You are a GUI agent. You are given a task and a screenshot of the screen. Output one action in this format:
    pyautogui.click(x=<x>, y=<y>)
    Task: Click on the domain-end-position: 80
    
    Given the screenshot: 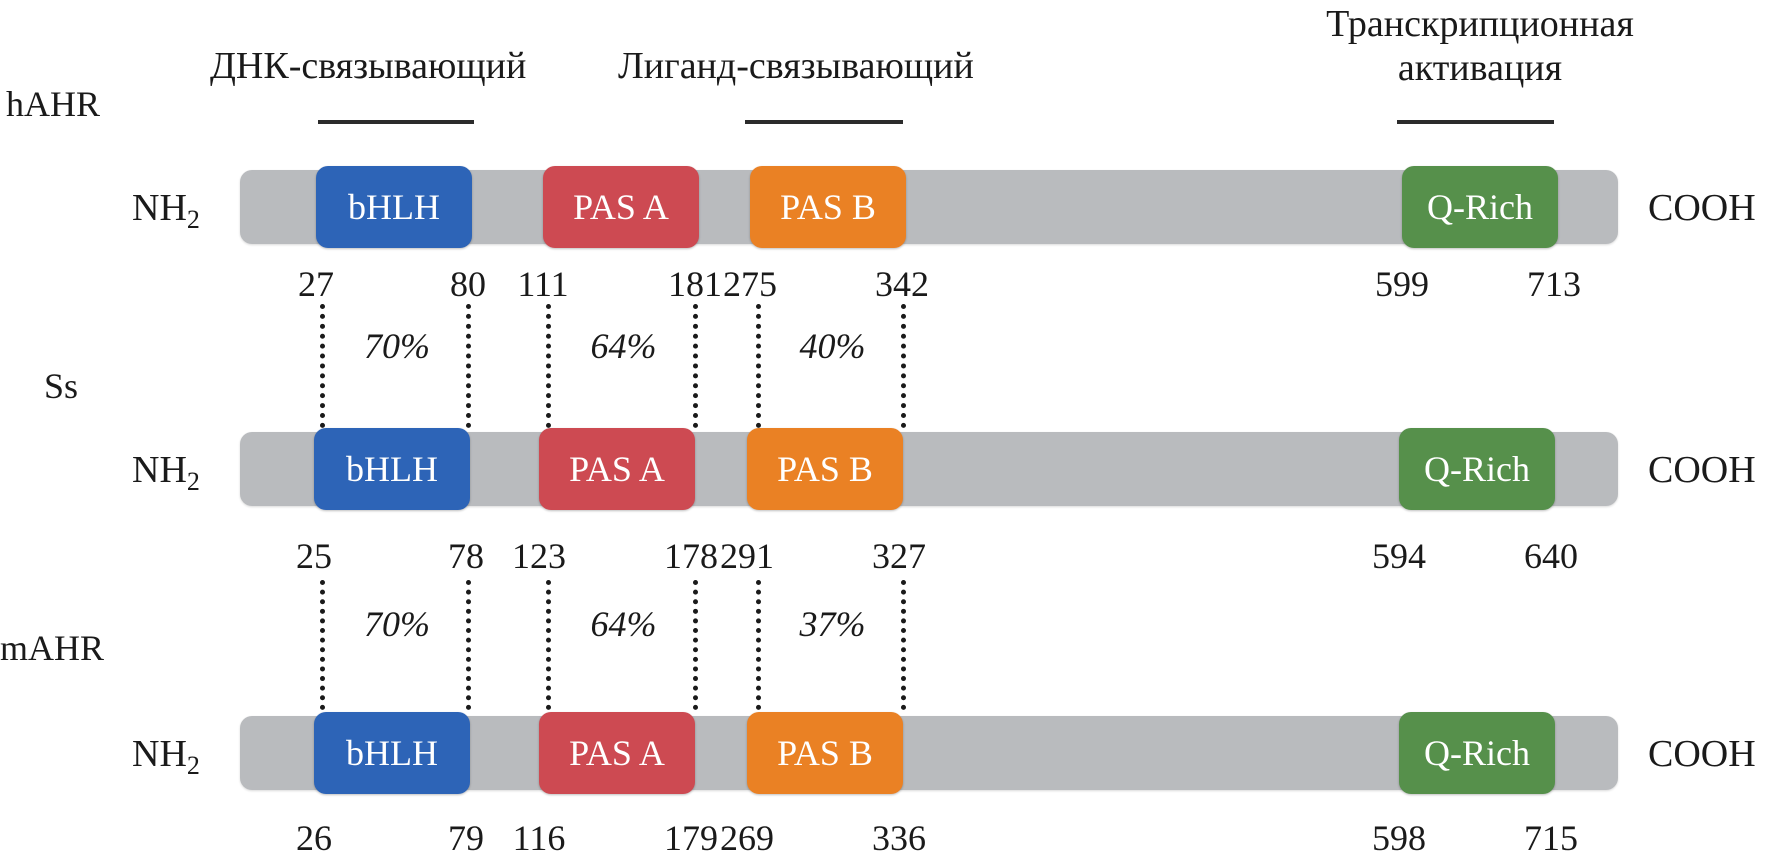 What is the action you would take?
    pyautogui.click(x=468, y=284)
    